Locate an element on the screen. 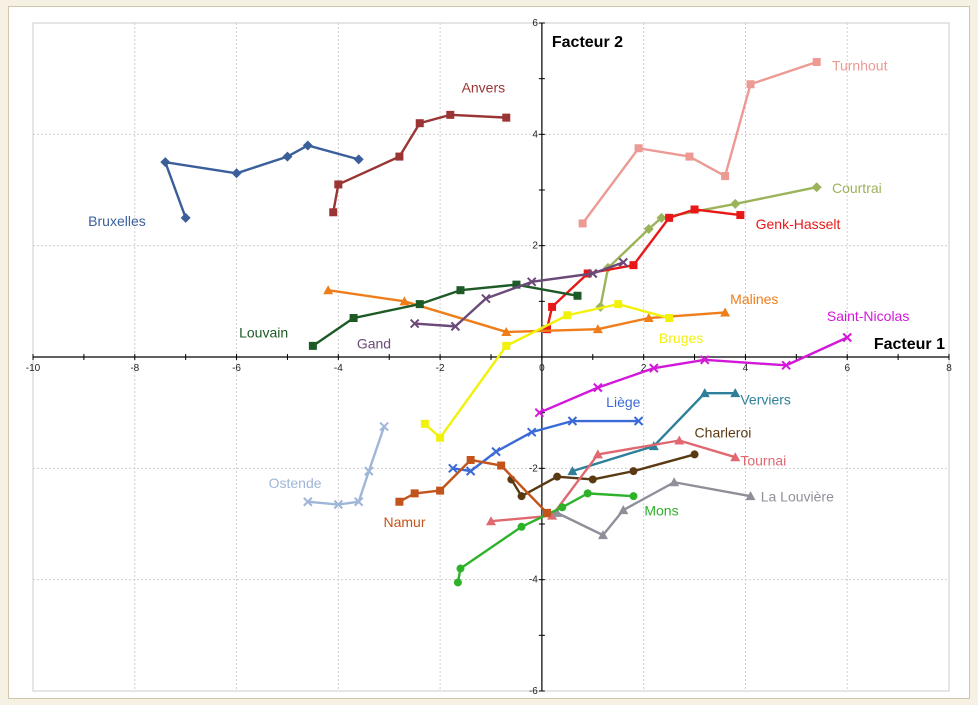  x-tick-label: 0 is located at coordinates (542, 368).